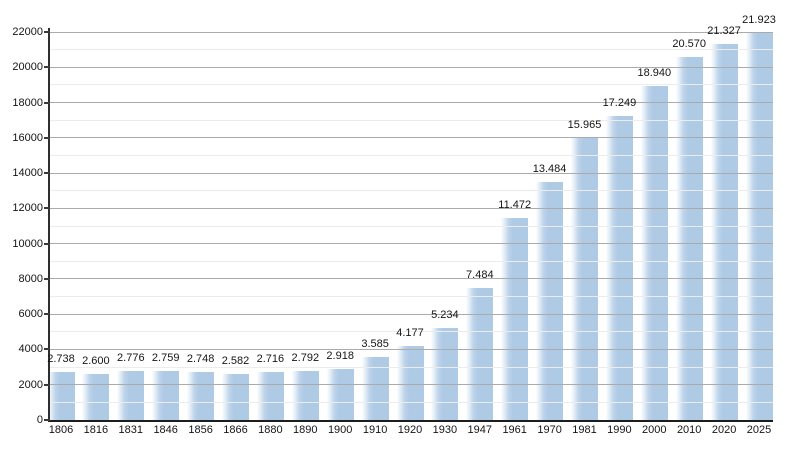  What do you see at coordinates (96, 361) in the screenshot?
I see `bar-value-label: 2.600` at bounding box center [96, 361].